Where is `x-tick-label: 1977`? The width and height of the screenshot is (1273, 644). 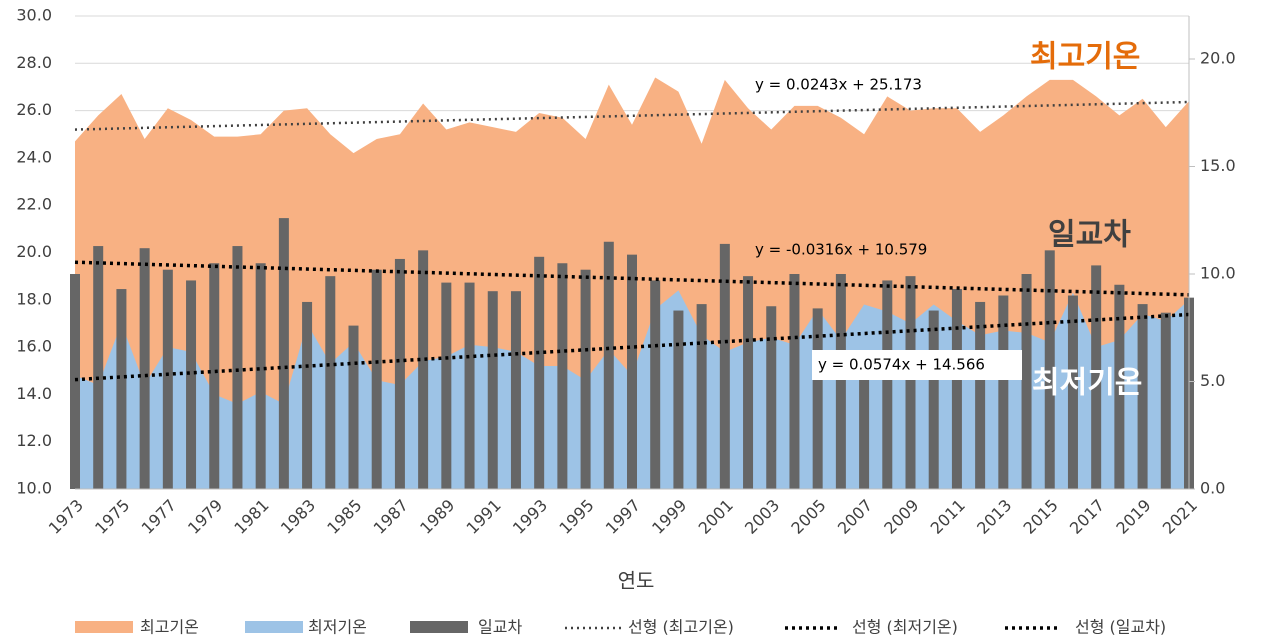
x-tick-label: 1977 is located at coordinates (159, 517).